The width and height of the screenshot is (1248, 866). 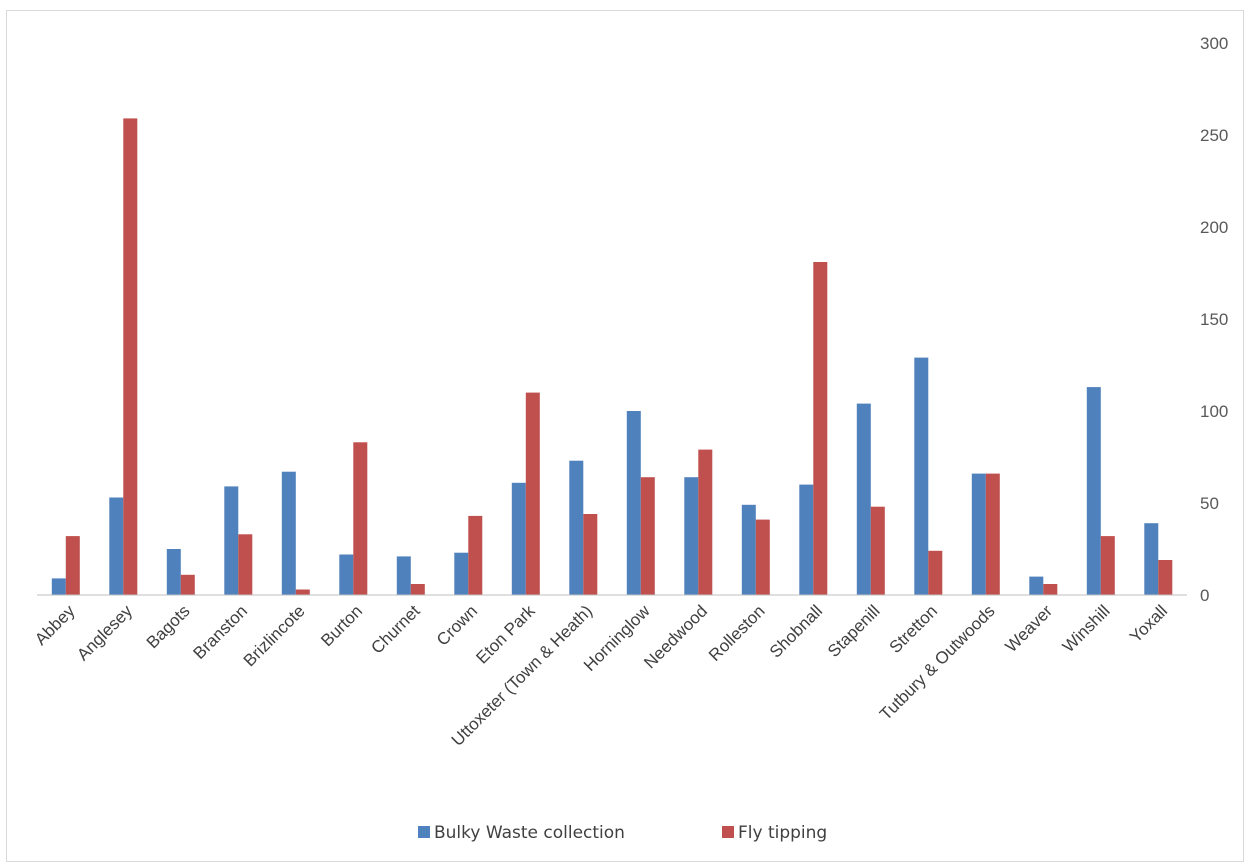 I want to click on x-category-label: Crown, so click(x=457, y=625).